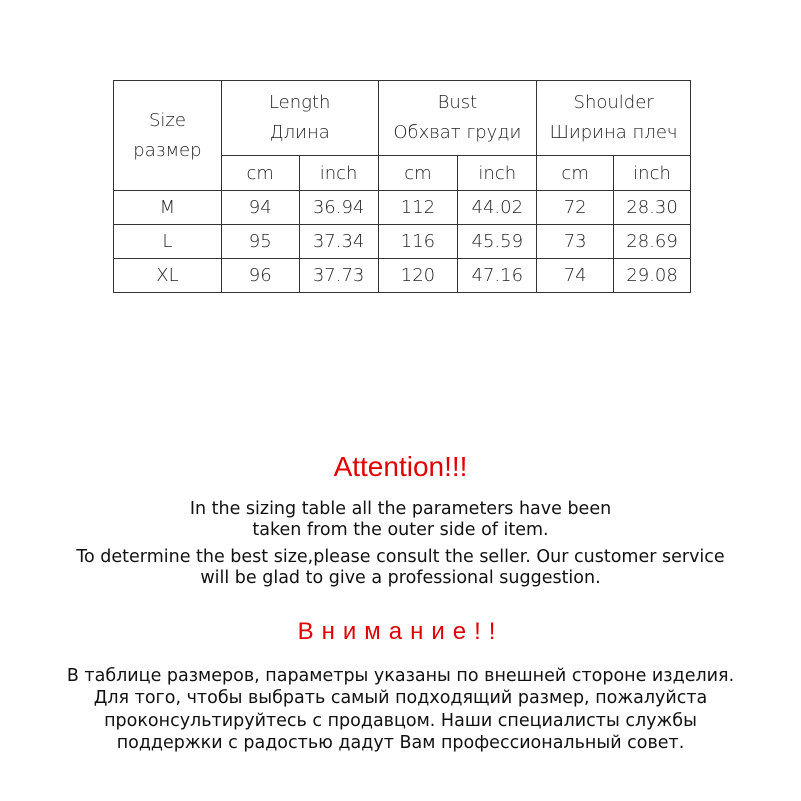 This screenshot has width=801, height=801. I want to click on attention-title-ru: Внимание!!, so click(400, 631).